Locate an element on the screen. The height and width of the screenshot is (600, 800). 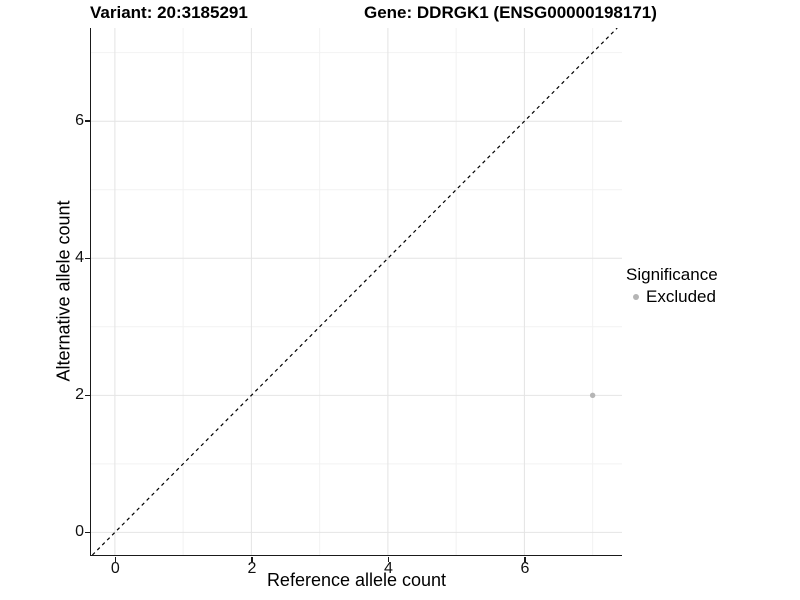
x-tick-label: 6 is located at coordinates (525, 568).